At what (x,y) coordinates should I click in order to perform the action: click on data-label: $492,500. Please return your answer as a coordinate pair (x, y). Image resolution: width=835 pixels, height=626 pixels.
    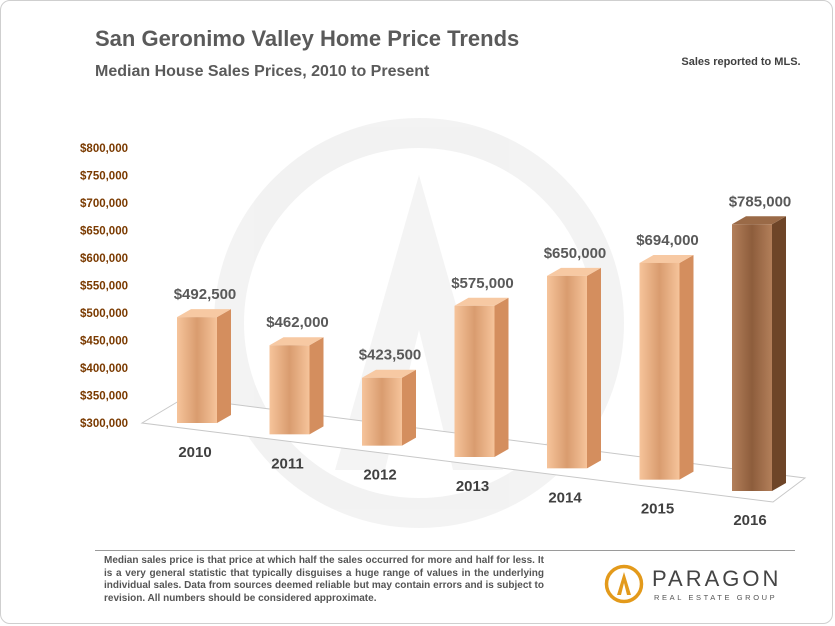
    Looking at the image, I should click on (205, 294).